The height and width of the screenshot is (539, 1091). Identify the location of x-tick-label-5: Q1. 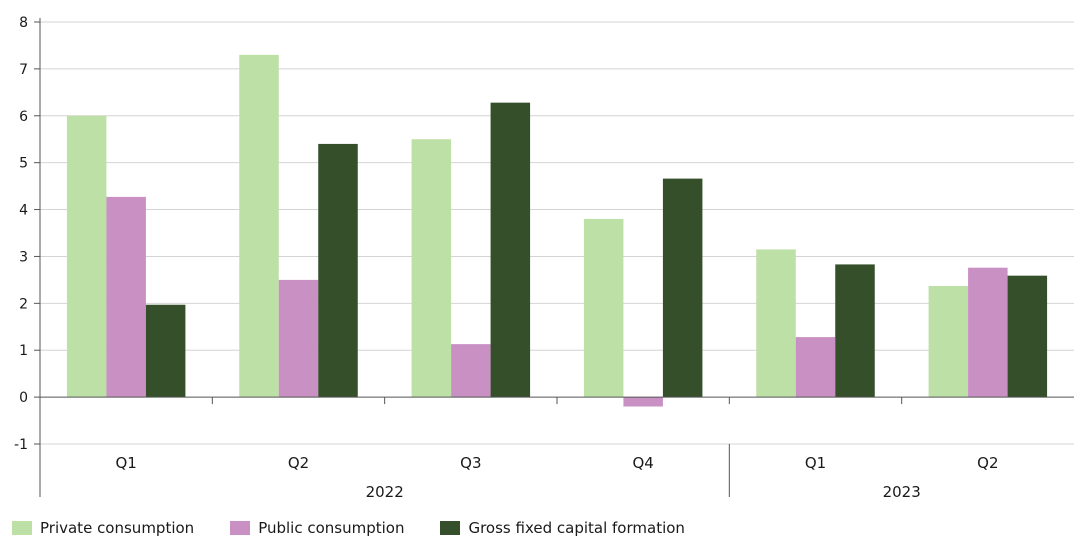
(815, 463).